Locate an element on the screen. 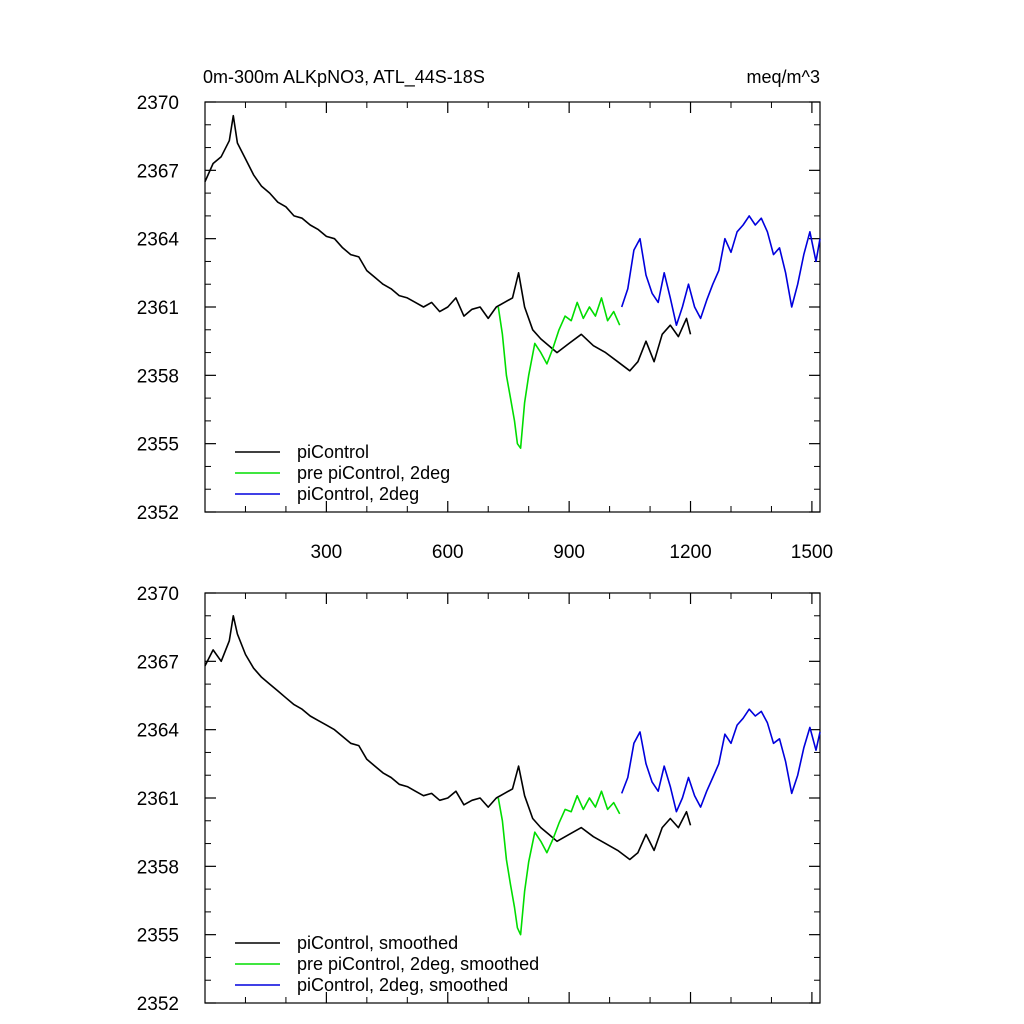 The image size is (1024, 1024). legend-label-1: pre piControl, 2deg is located at coordinates (373, 473).